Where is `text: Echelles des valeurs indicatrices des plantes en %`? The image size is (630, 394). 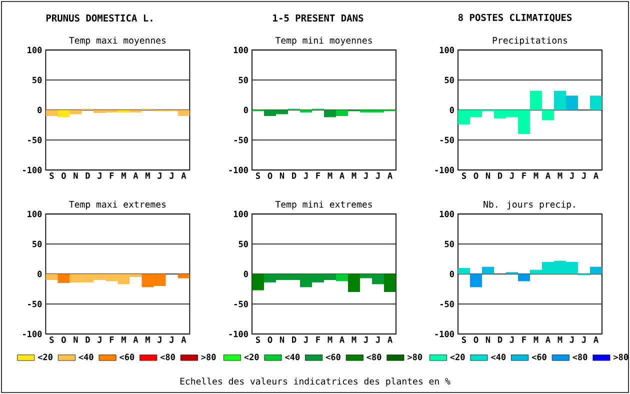 text: Echelles des valeurs indicatrices des plantes en % is located at coordinates (315, 382).